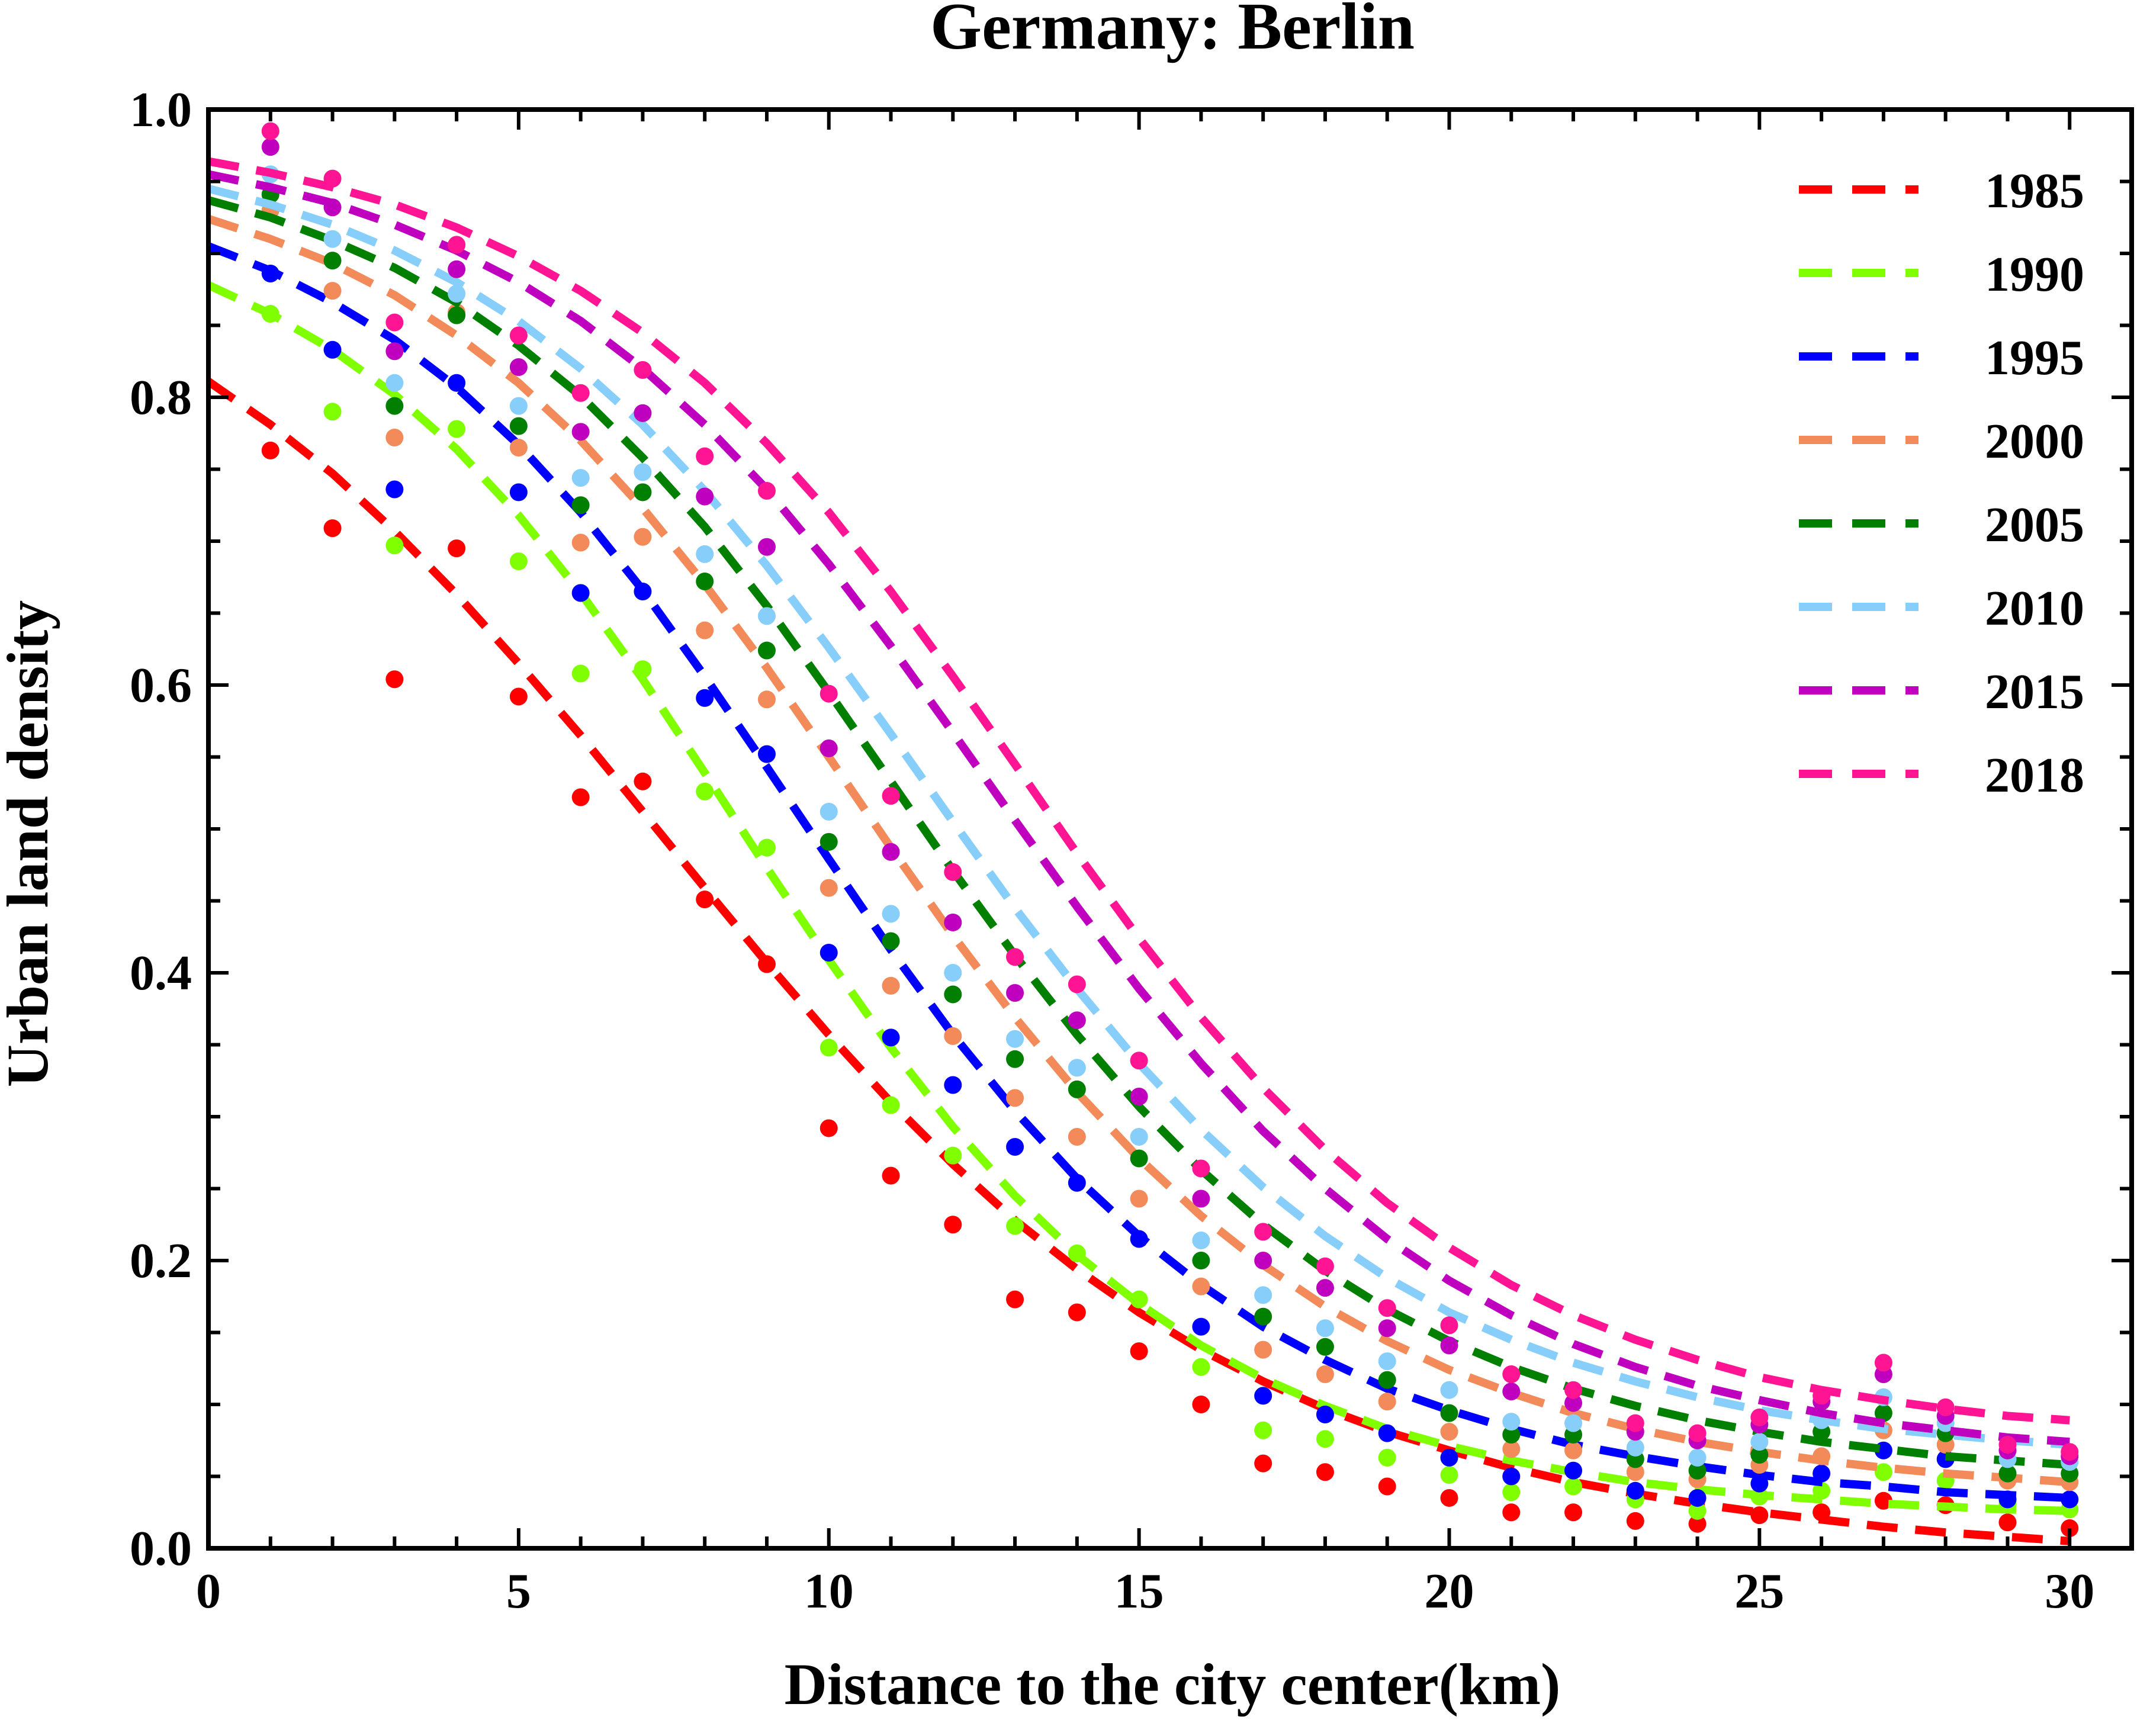 The image size is (2137, 1736). Describe the element at coordinates (2069, 1592) in the screenshot. I see `x-tick-label: 30` at that location.